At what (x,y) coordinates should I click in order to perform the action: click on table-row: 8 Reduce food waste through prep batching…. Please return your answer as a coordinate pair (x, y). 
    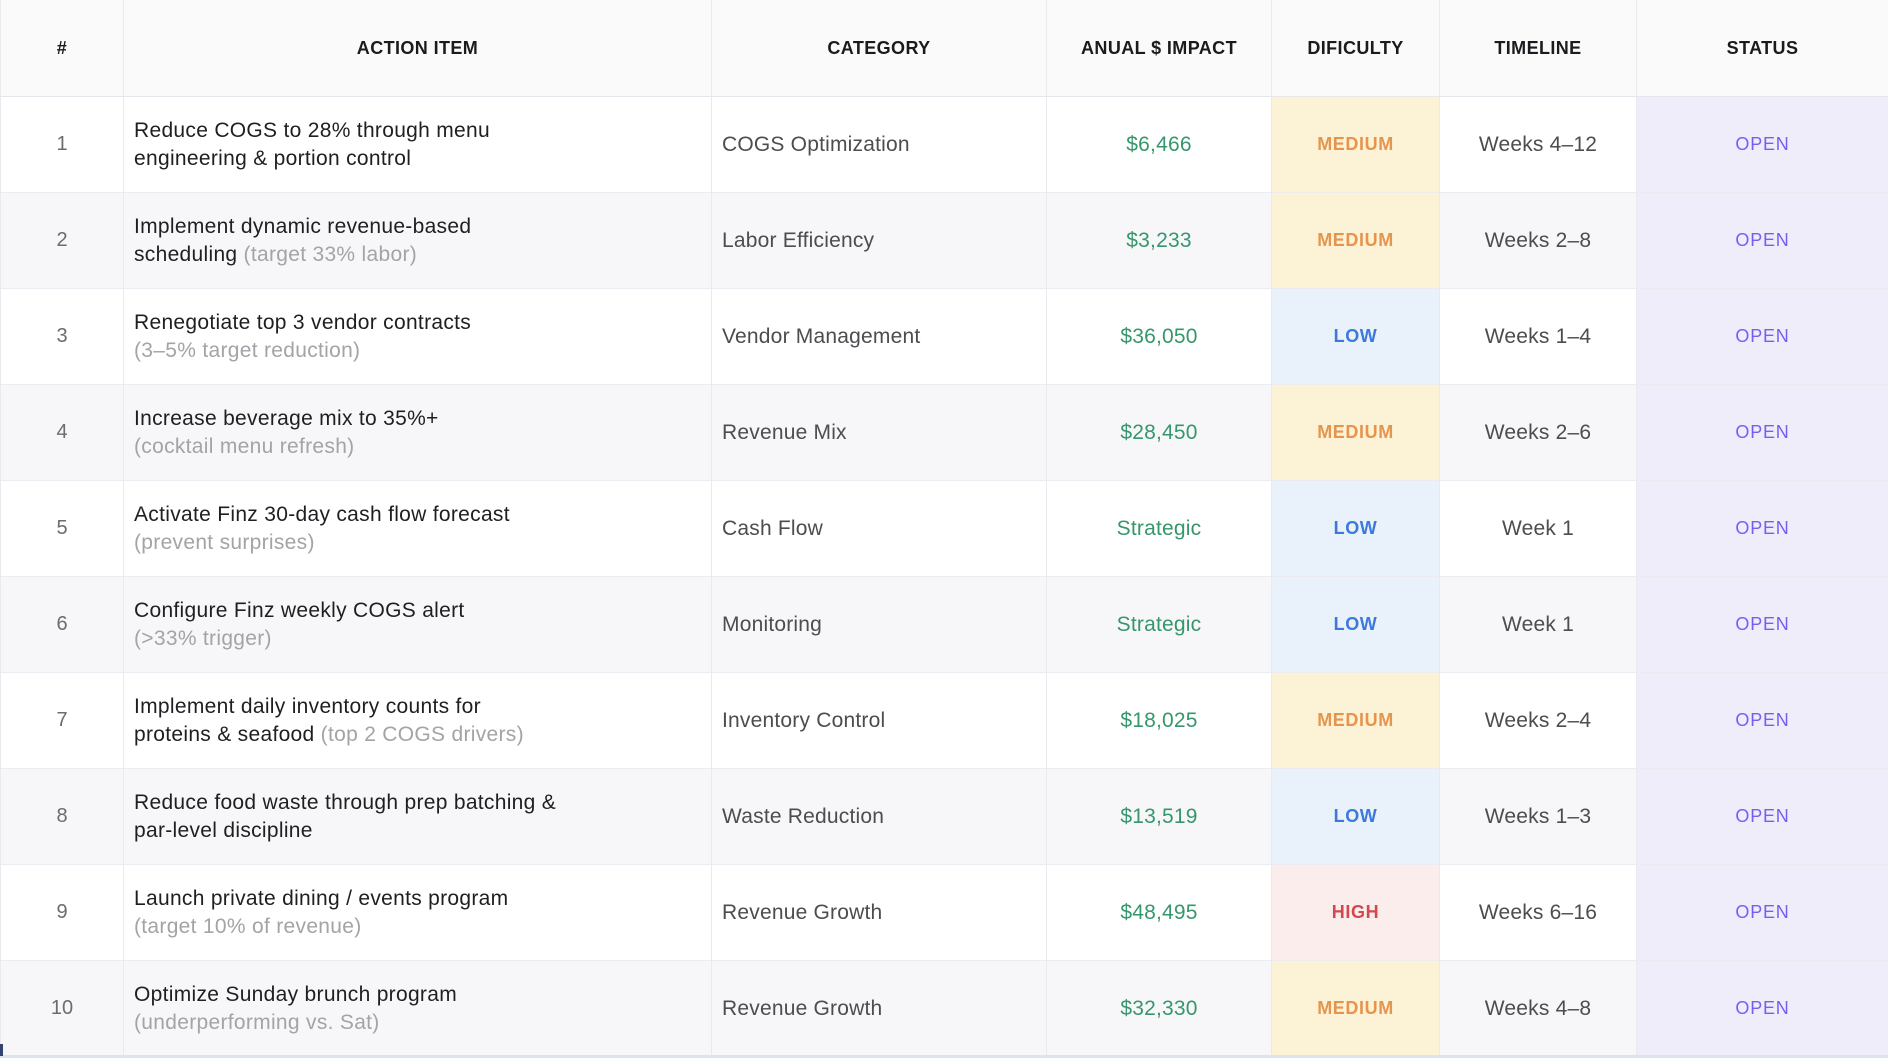
    Looking at the image, I should click on (944, 816).